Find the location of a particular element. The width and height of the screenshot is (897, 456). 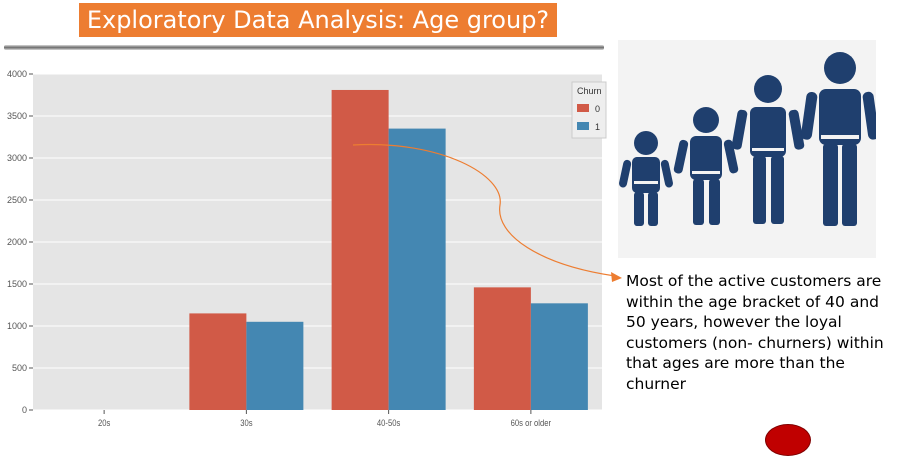

annotation-arrow is located at coordinates (487, 212).